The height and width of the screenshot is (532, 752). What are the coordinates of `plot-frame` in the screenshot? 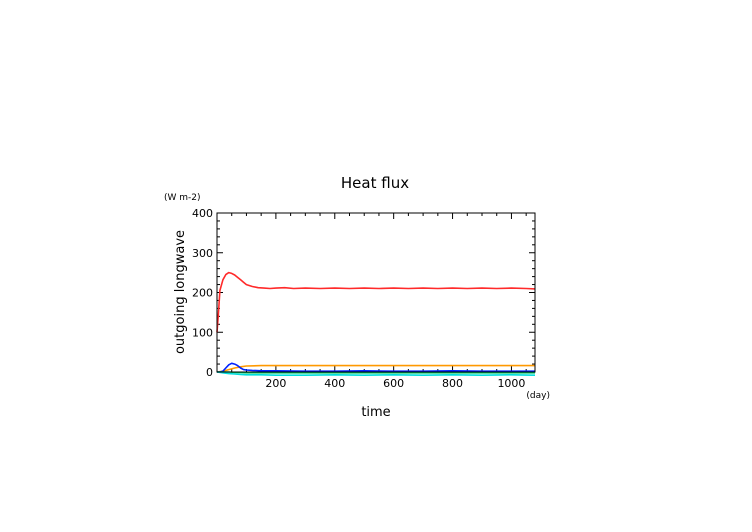 It's located at (376, 292).